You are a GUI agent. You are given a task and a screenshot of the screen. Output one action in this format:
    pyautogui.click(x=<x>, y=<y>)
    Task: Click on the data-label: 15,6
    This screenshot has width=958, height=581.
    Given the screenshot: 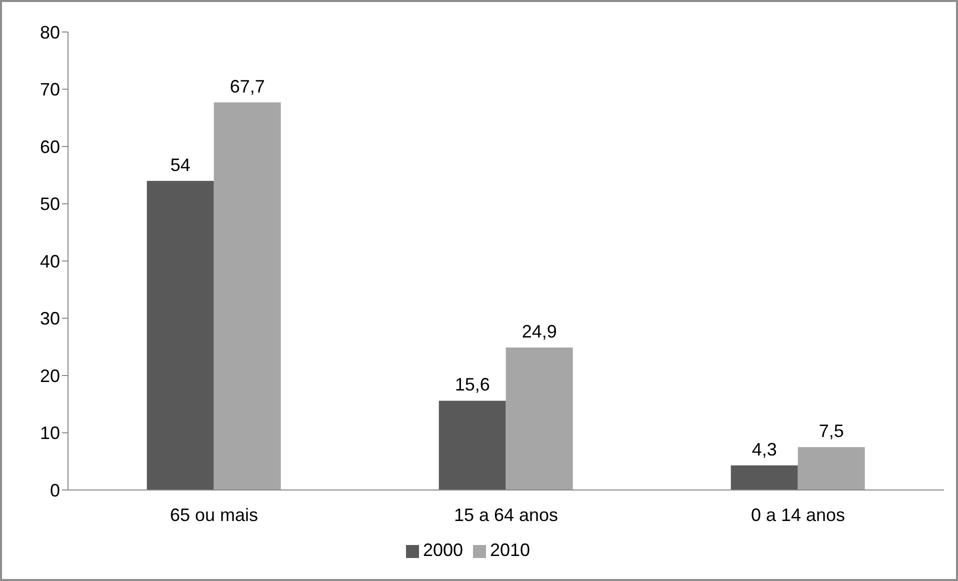 What is the action you would take?
    pyautogui.click(x=472, y=384)
    